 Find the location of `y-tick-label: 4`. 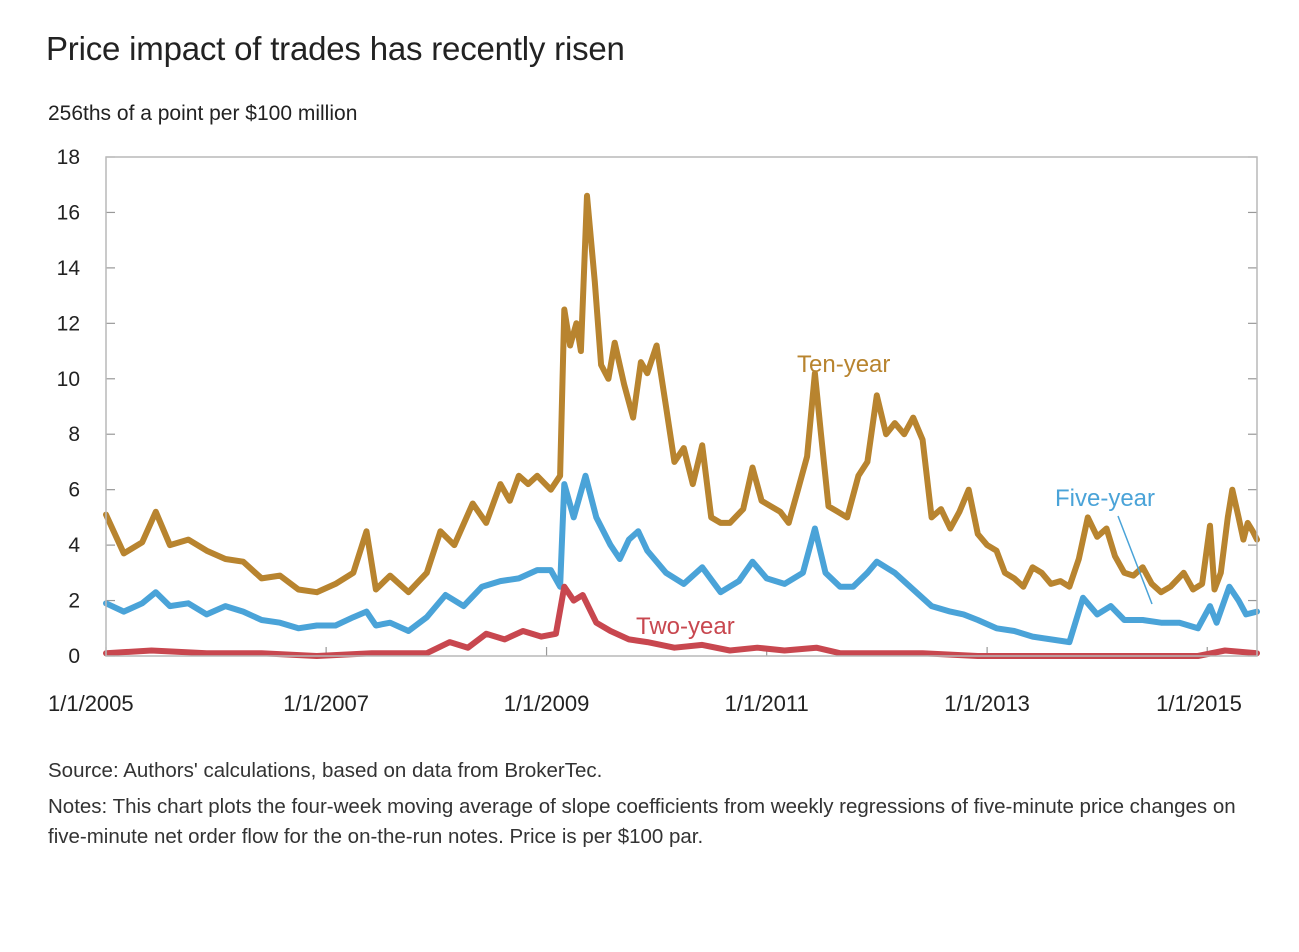

y-tick-label: 4 is located at coordinates (74, 545).